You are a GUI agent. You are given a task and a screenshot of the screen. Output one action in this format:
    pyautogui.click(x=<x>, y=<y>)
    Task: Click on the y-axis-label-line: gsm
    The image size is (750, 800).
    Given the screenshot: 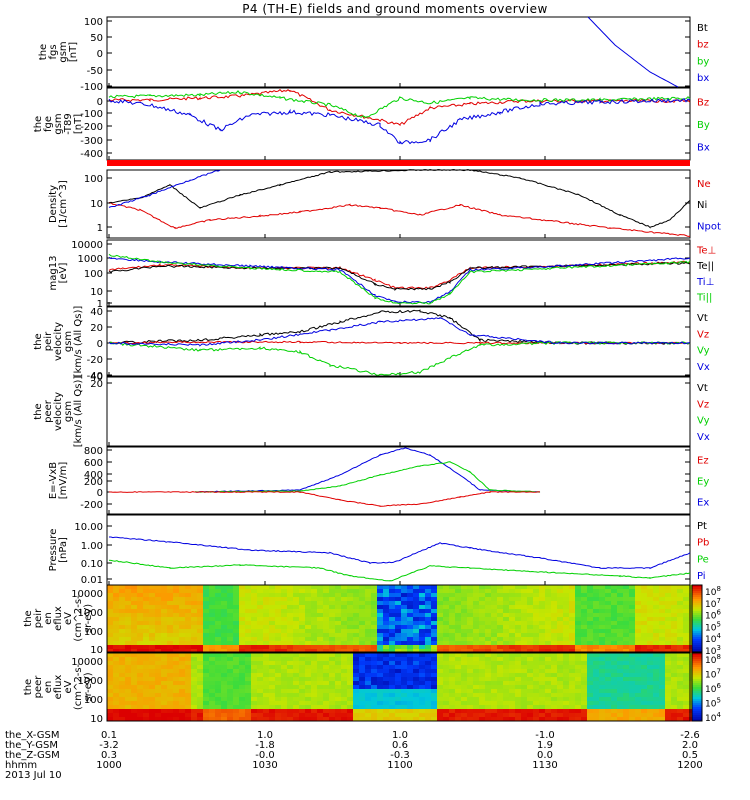 What is the action you would take?
    pyautogui.click(x=68, y=341)
    